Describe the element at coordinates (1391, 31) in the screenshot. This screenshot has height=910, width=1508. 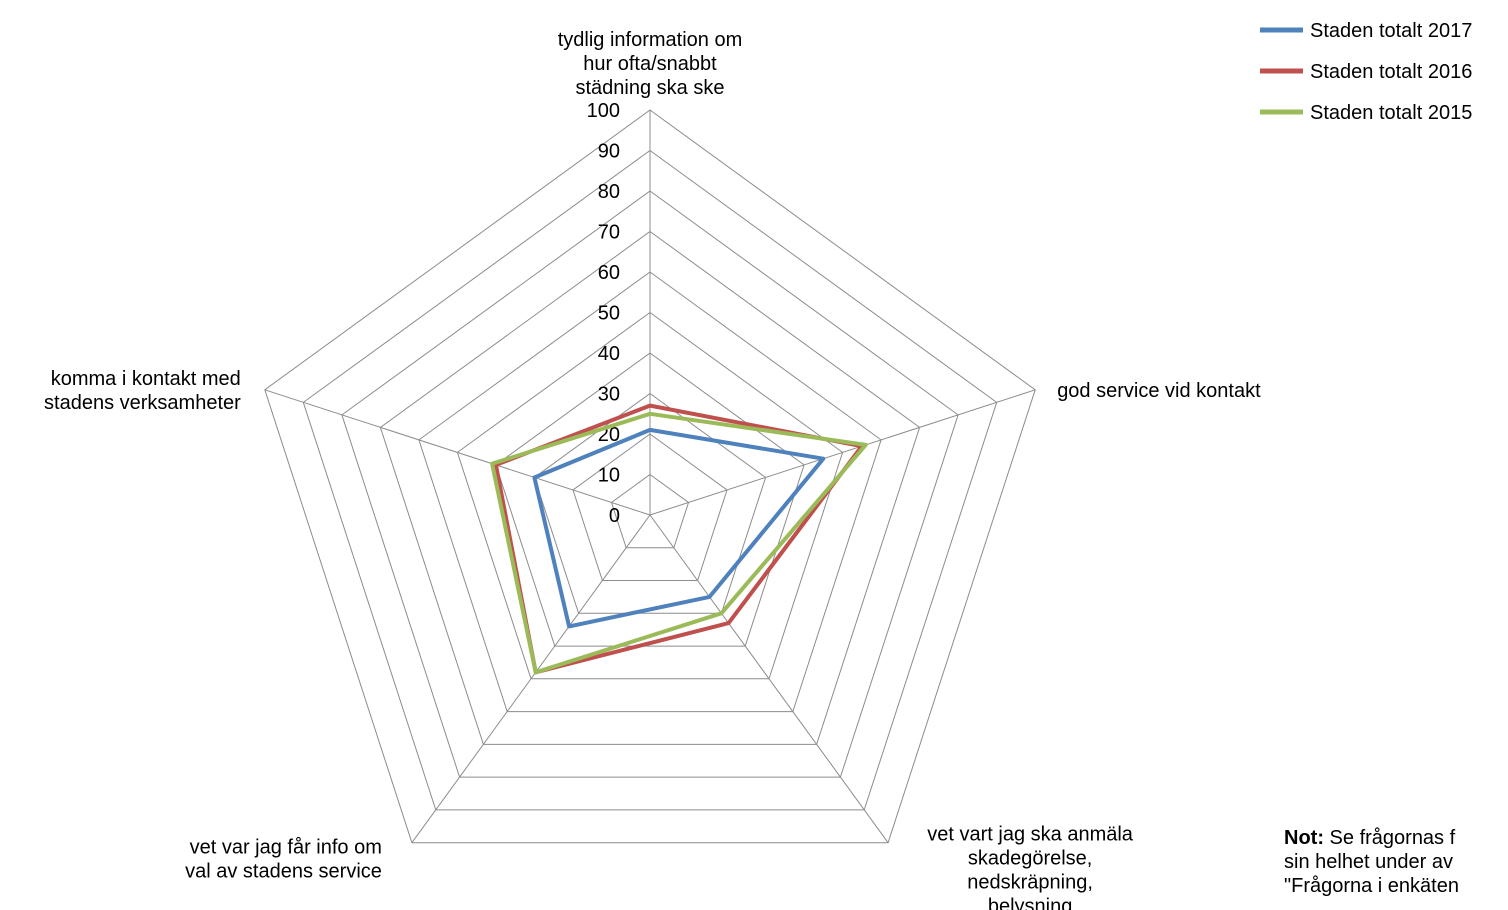
I see `legend-label: Staden totalt 2017` at that location.